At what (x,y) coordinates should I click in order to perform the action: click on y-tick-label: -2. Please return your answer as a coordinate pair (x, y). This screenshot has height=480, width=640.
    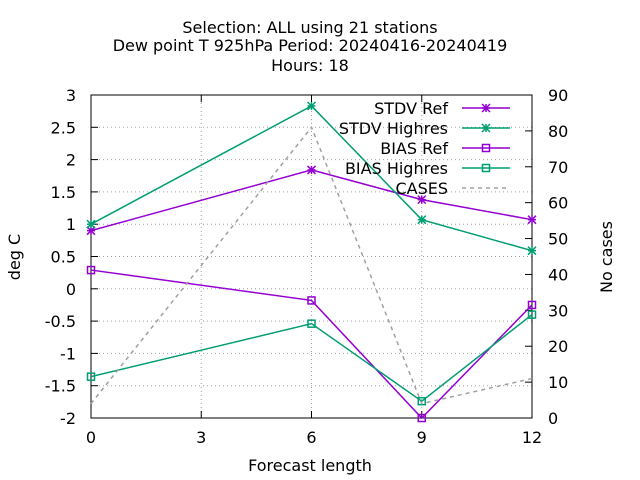
    Looking at the image, I should click on (68, 418).